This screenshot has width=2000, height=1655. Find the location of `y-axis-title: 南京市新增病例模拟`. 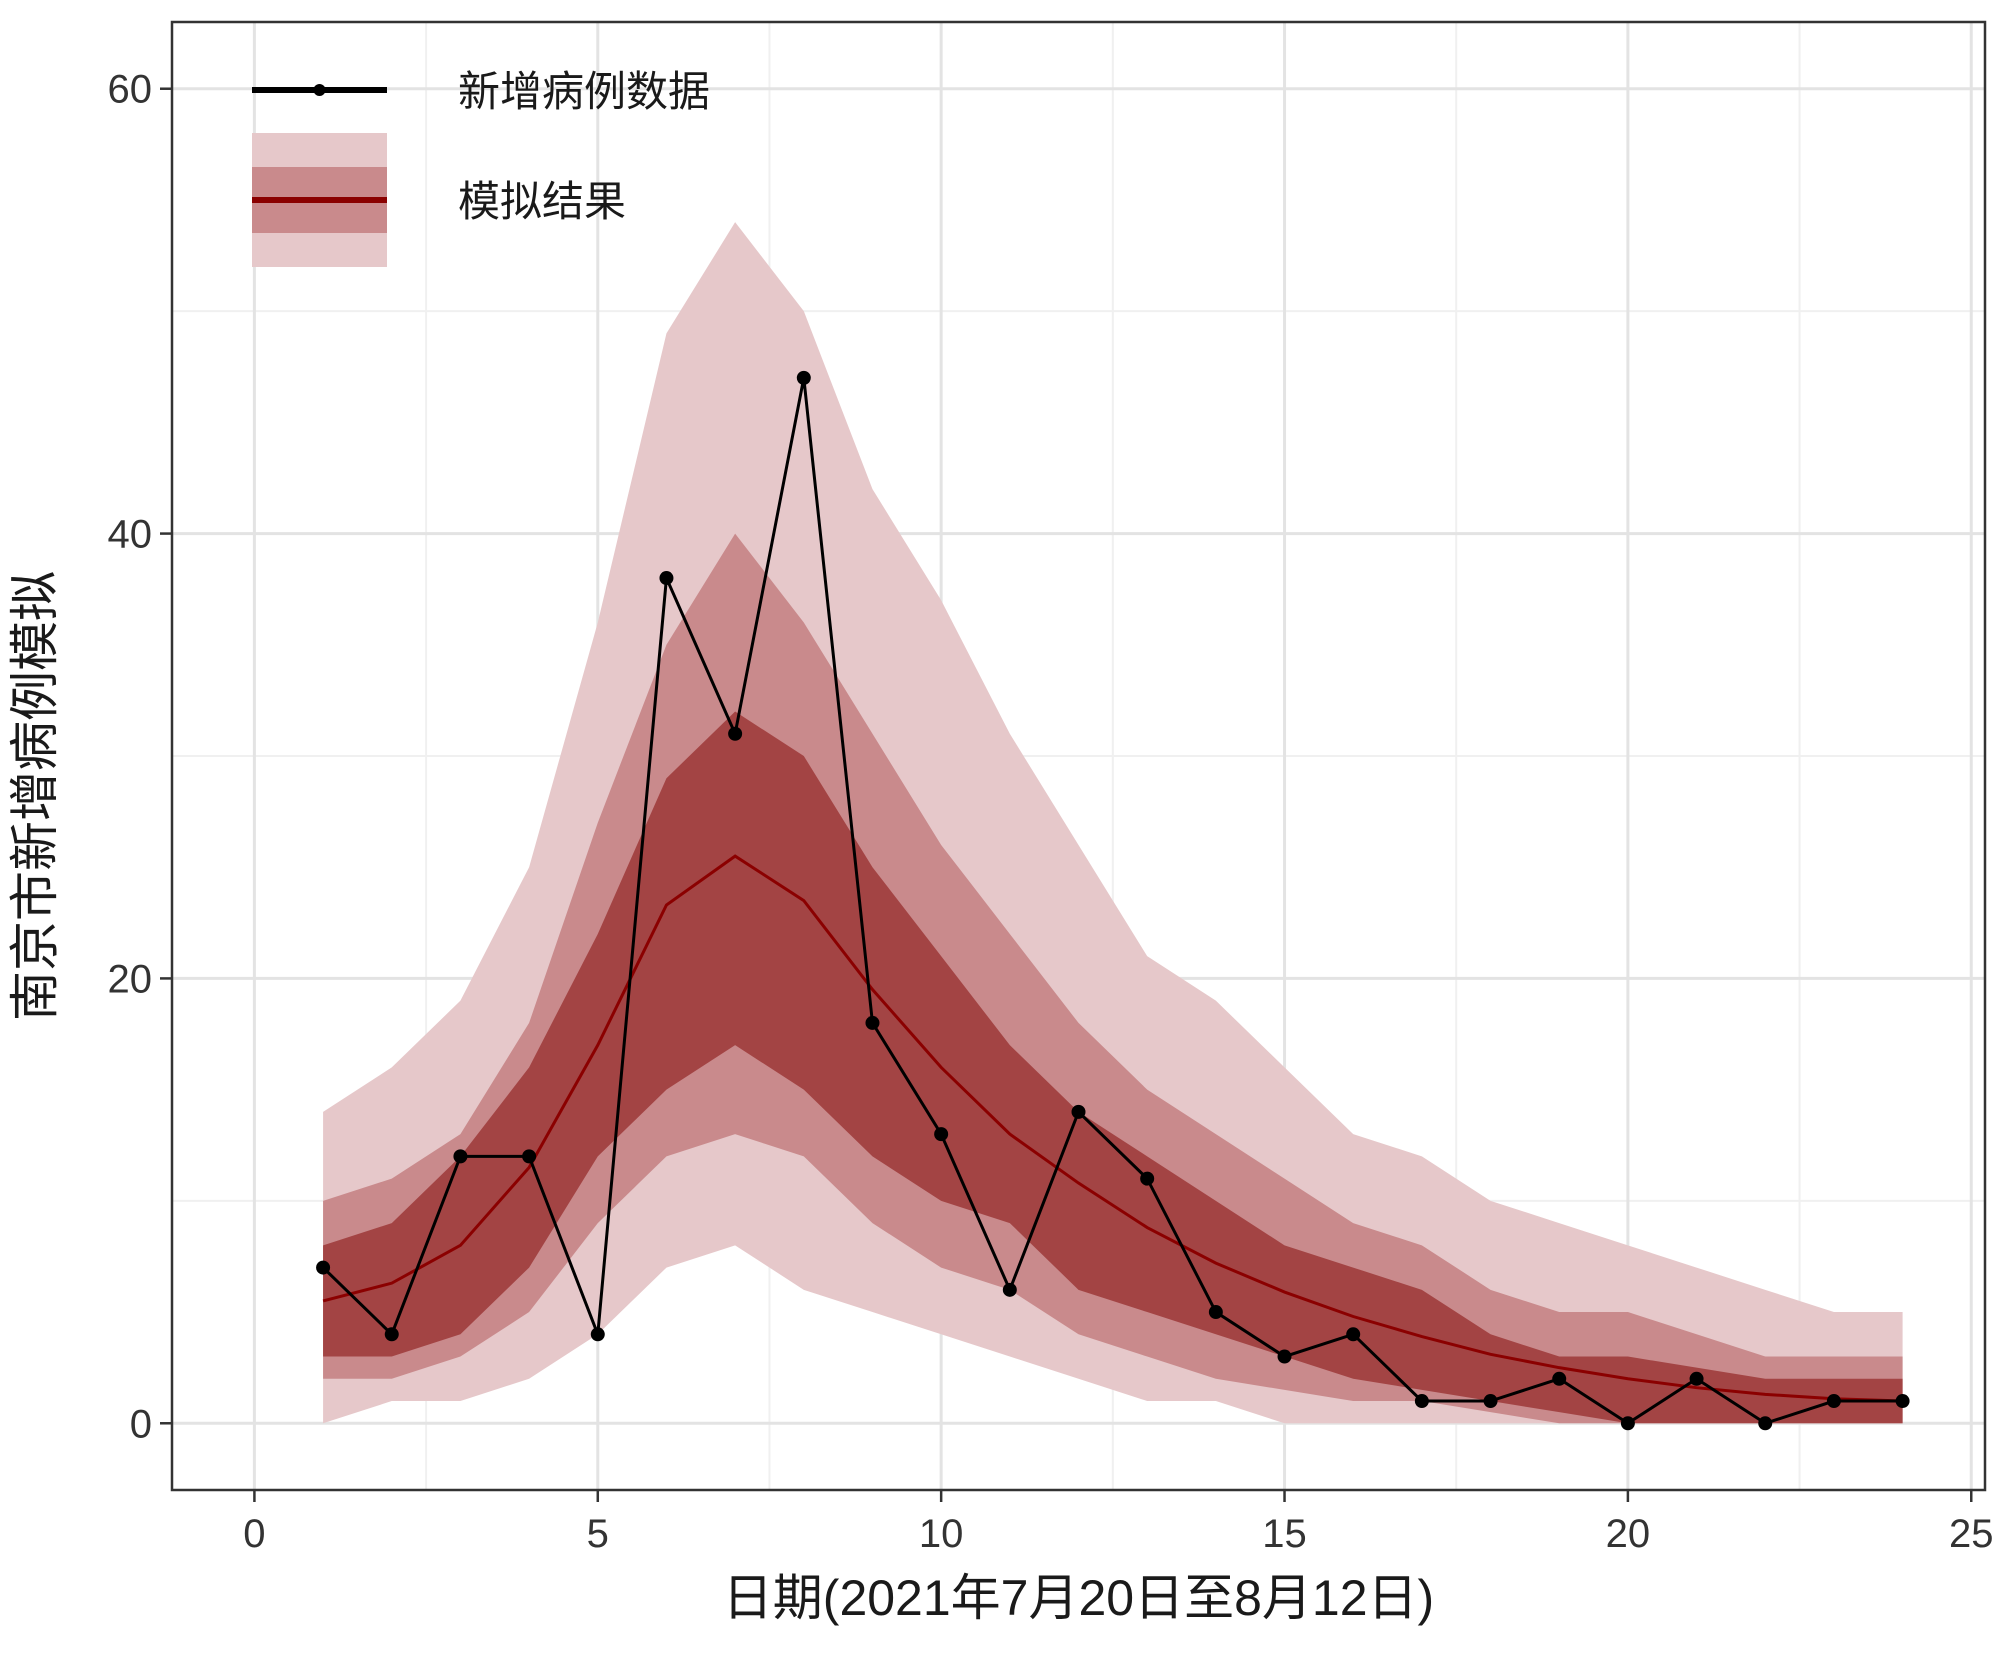

y-axis-title: 南京市新增病例模拟 is located at coordinates (35, 796).